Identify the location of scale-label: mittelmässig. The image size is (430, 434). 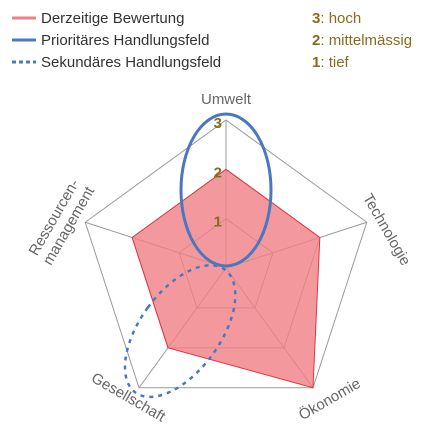
(370, 40).